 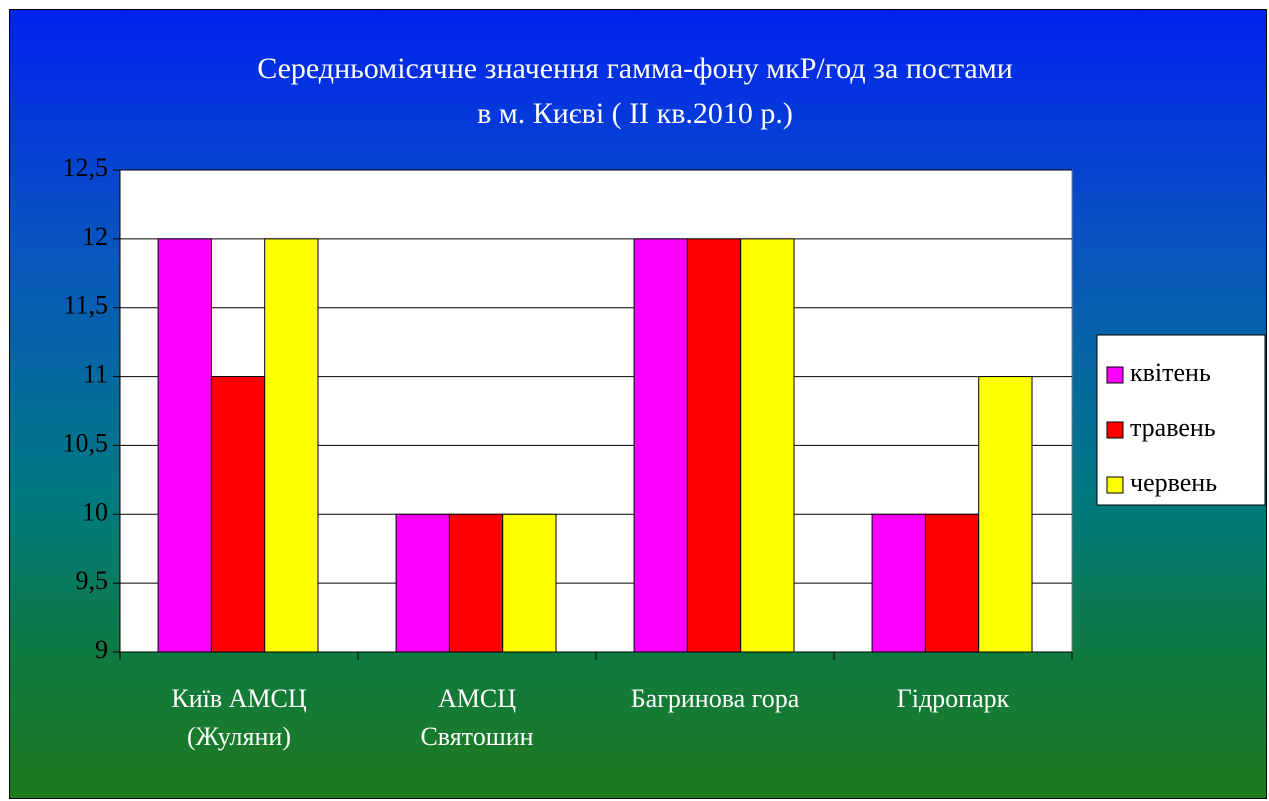 I want to click on x-tick-label: Багринова гора, so click(x=715, y=698).